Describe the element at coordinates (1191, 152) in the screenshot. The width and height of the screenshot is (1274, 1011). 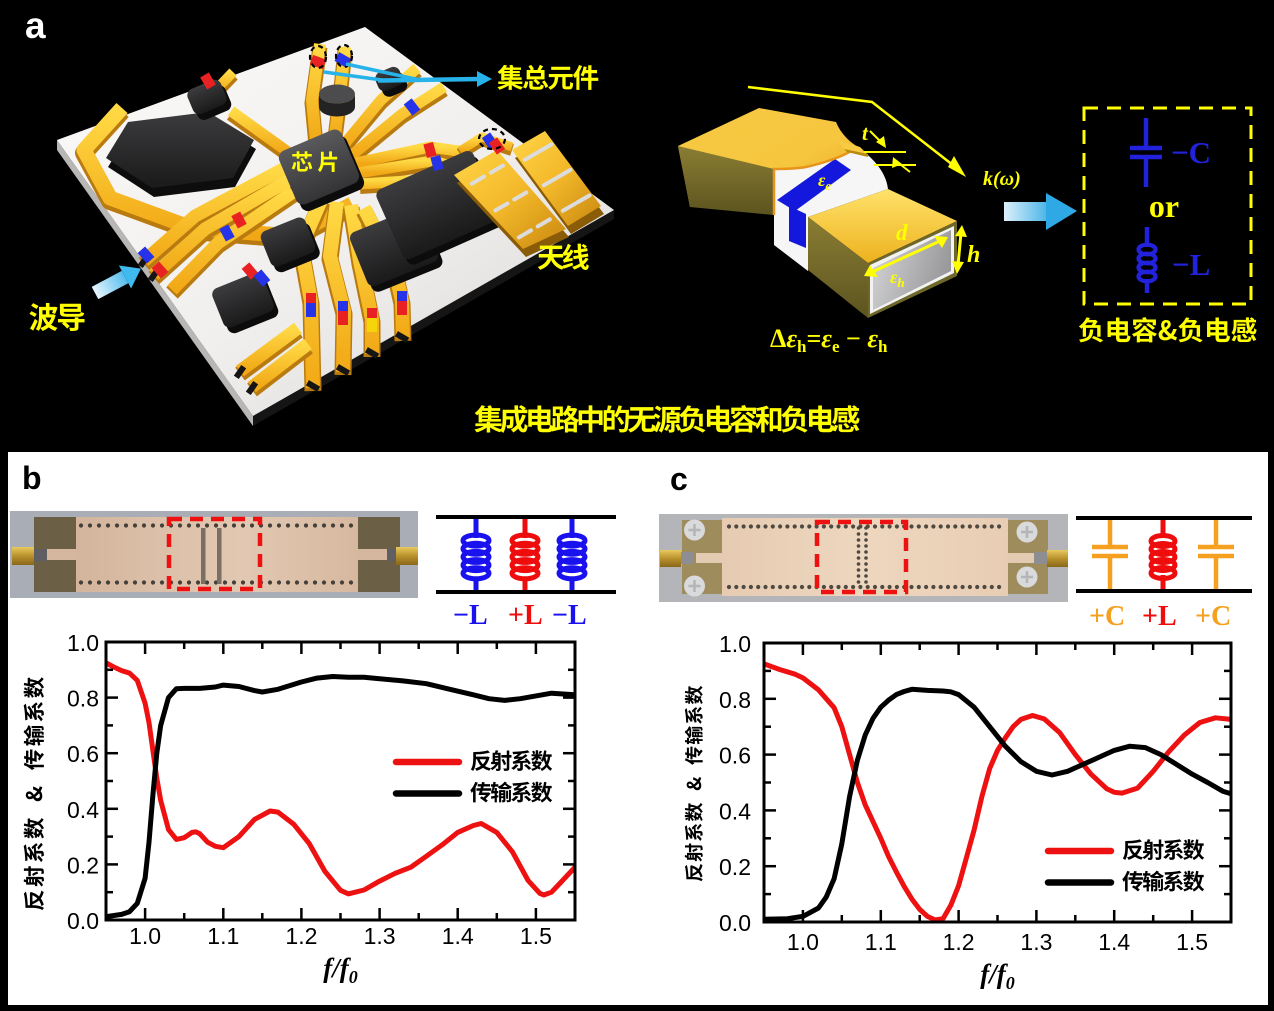
I see `svg-text: −C` at that location.